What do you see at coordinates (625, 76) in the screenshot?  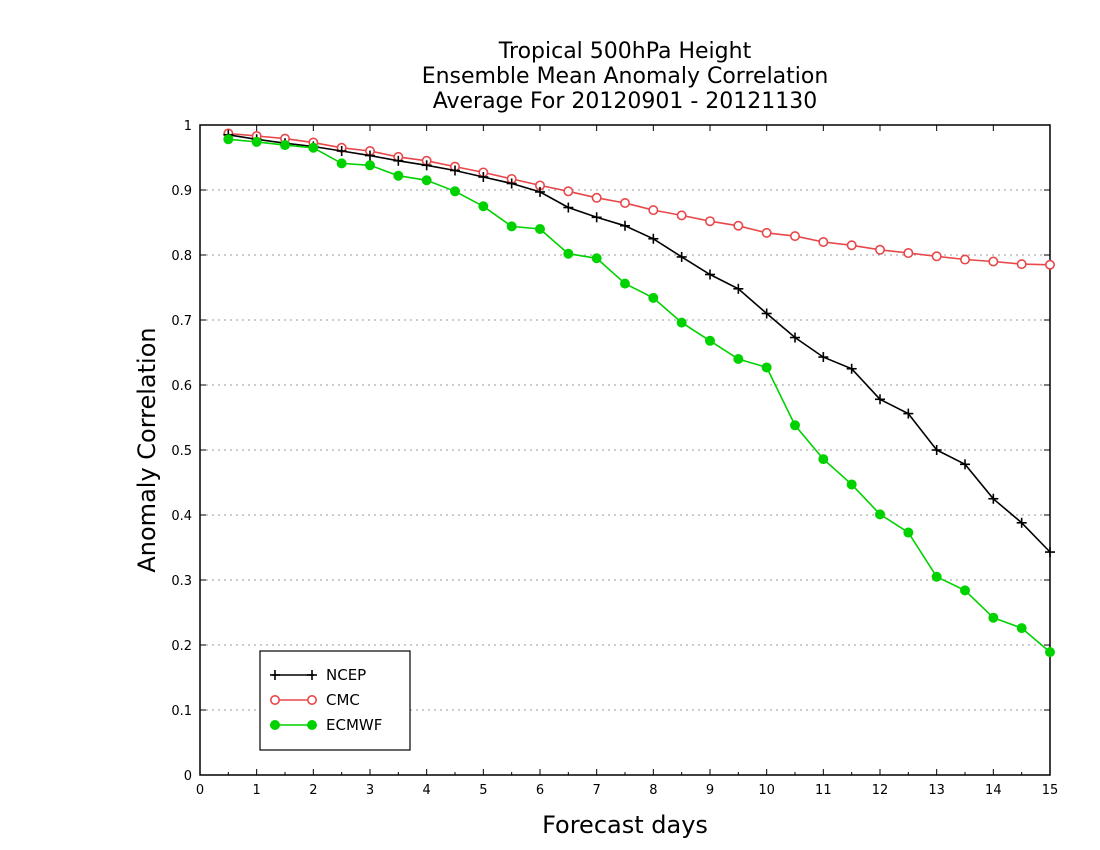 I see `chart-title-line-2: Ensemble Mean Anomaly Correlation` at bounding box center [625, 76].